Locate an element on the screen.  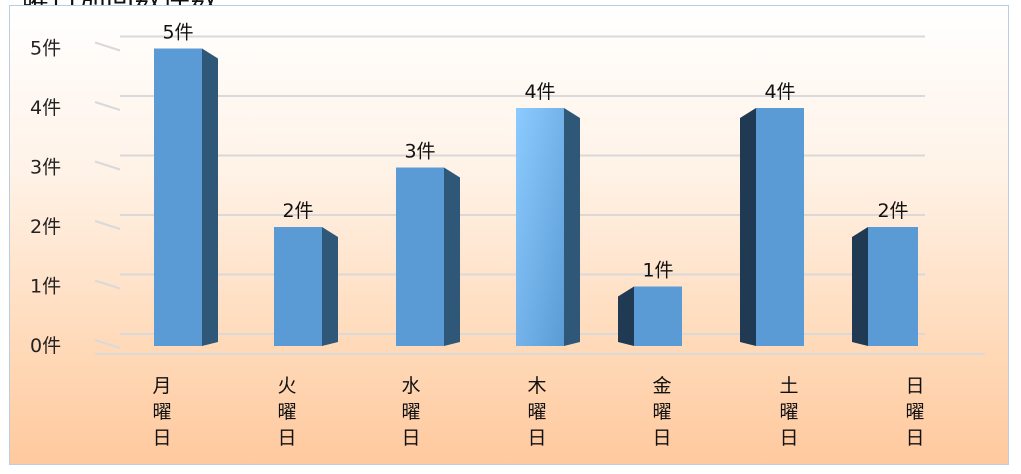
bar-group: 3件 is located at coordinates (428, 243).